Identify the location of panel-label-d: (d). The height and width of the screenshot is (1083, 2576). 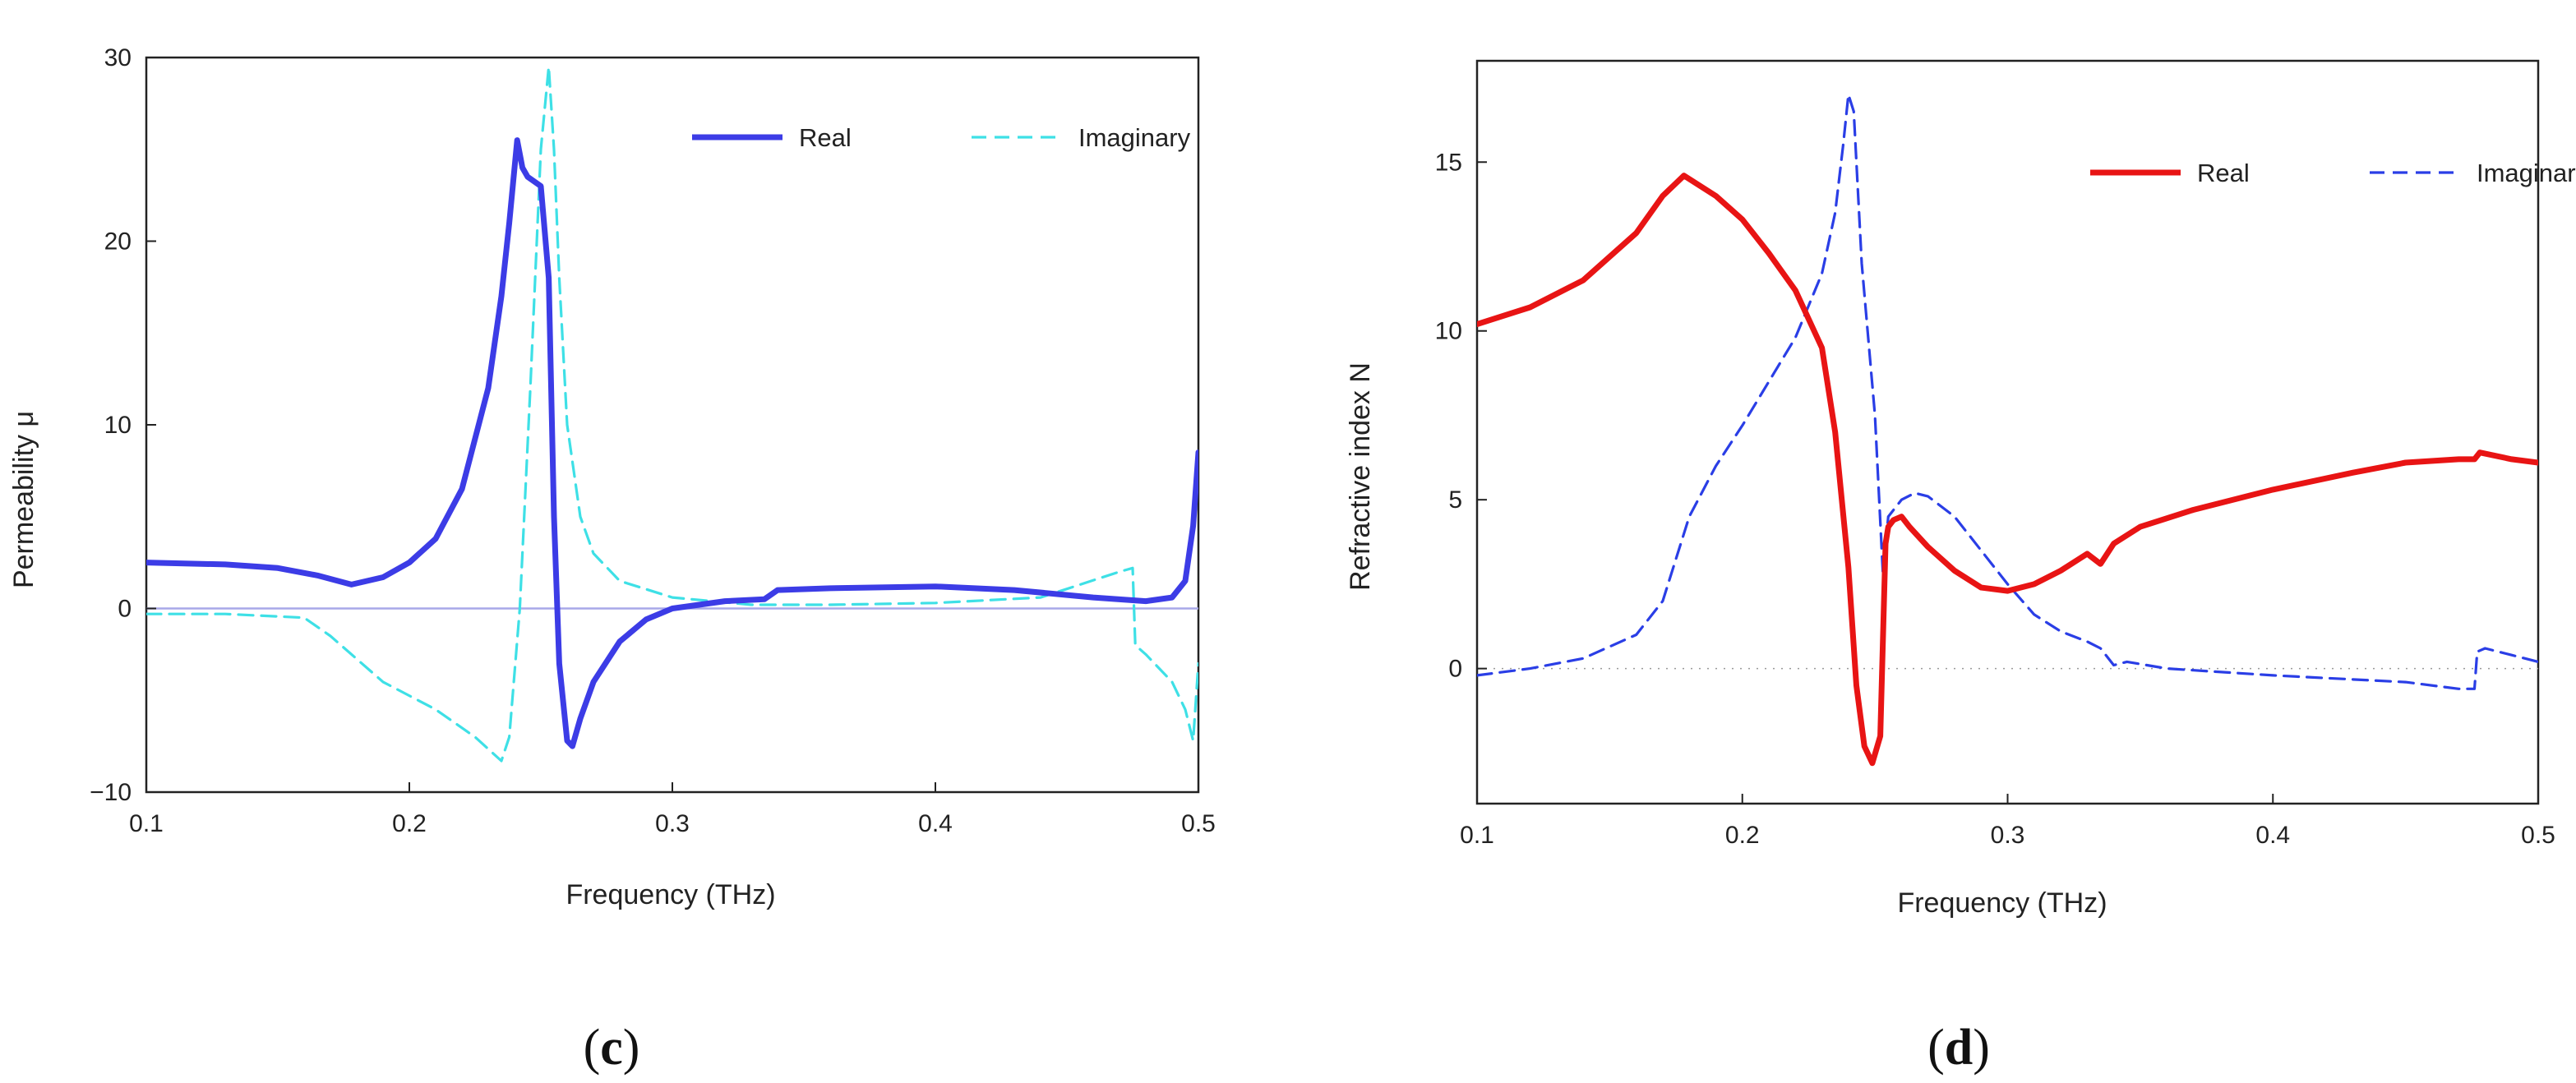
(1959, 1048).